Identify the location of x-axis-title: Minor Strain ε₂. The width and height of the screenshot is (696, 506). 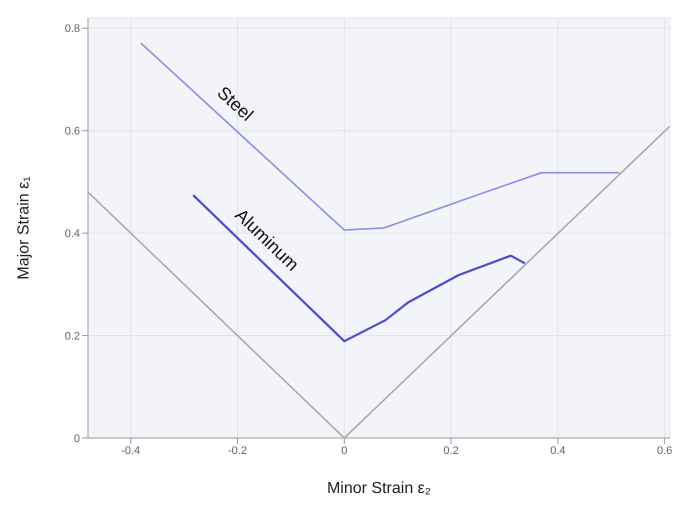
(379, 488).